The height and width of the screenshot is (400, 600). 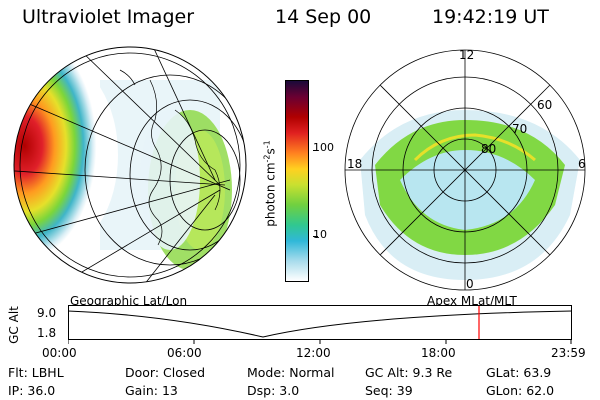 I want to click on colorbar-label: photon cm-2s-1, so click(x=270, y=183).